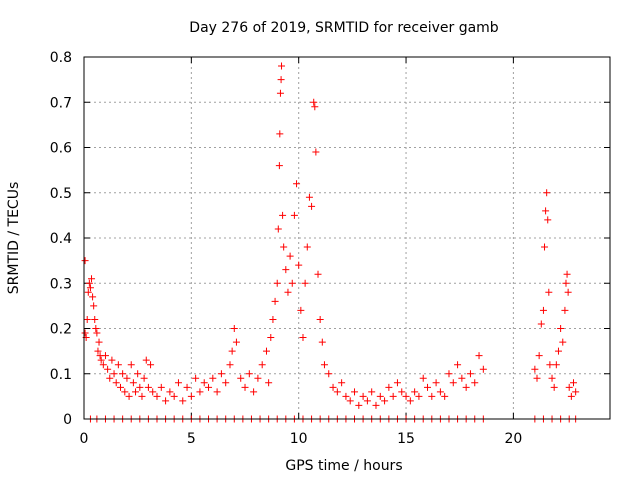 Image resolution: width=640 pixels, height=480 pixels. I want to click on y-tick-label: 0.4, so click(61, 239).